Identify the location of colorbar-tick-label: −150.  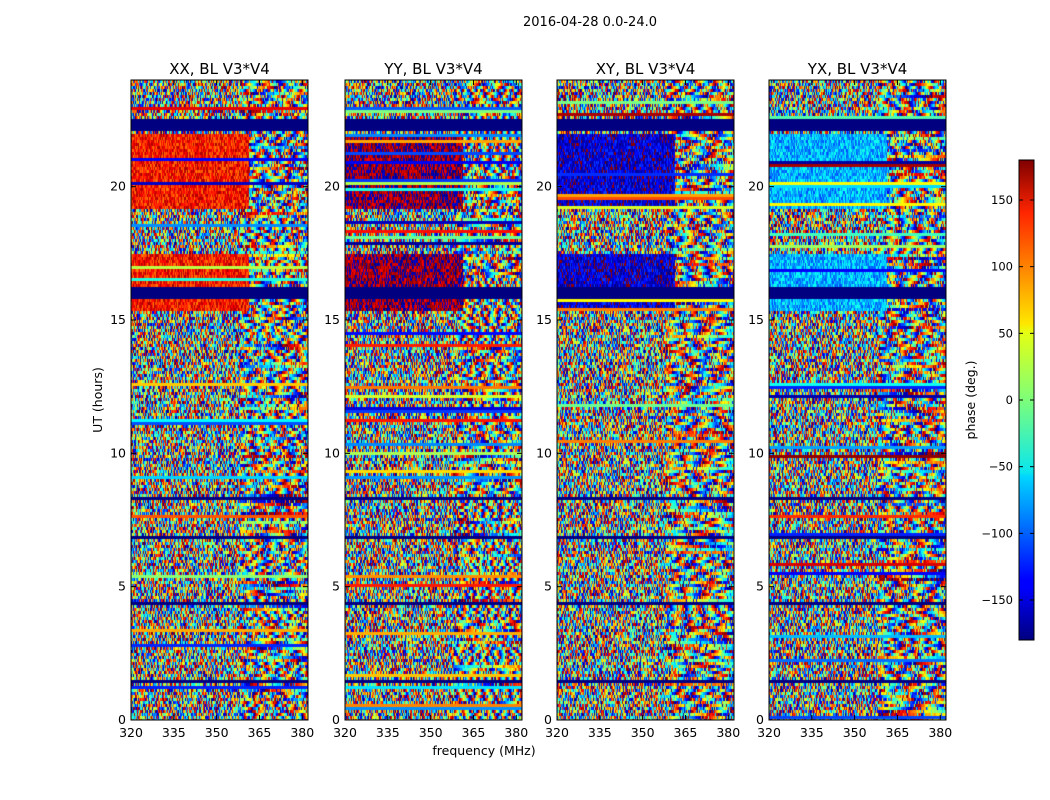
(997, 600).